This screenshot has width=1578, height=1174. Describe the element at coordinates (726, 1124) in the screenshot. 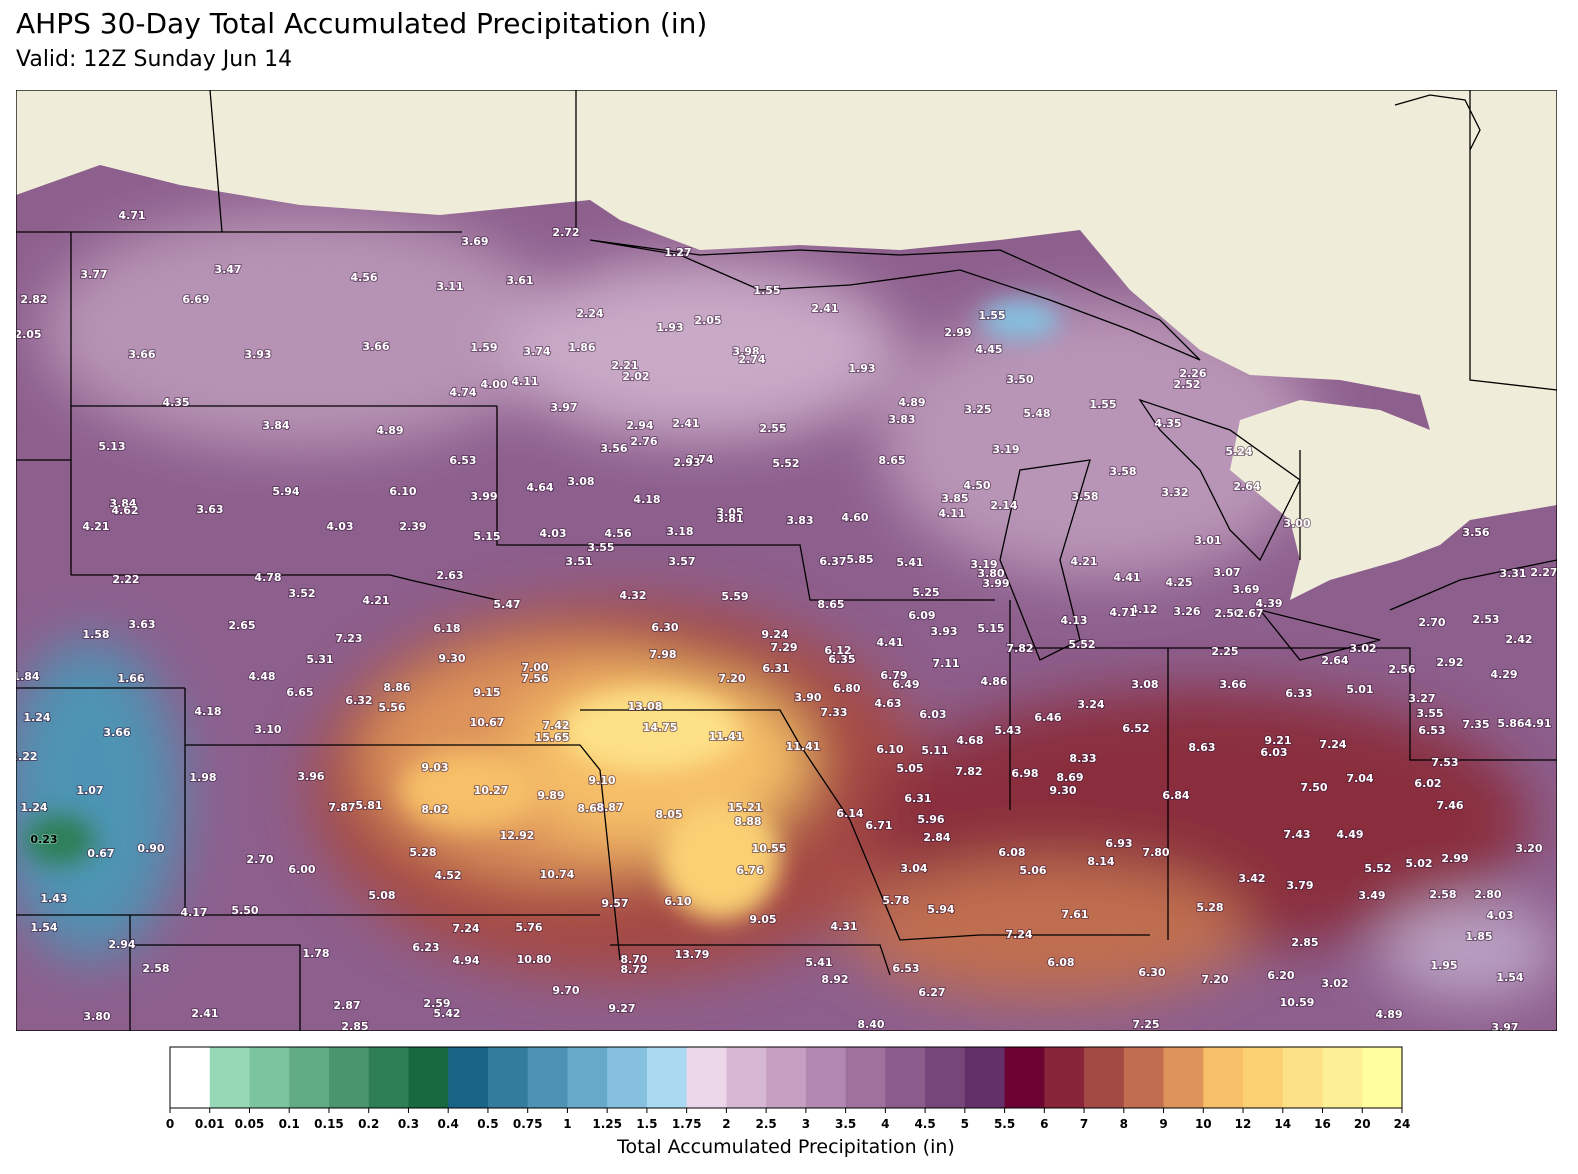

I see `colorbar-tick-label: 2` at that location.